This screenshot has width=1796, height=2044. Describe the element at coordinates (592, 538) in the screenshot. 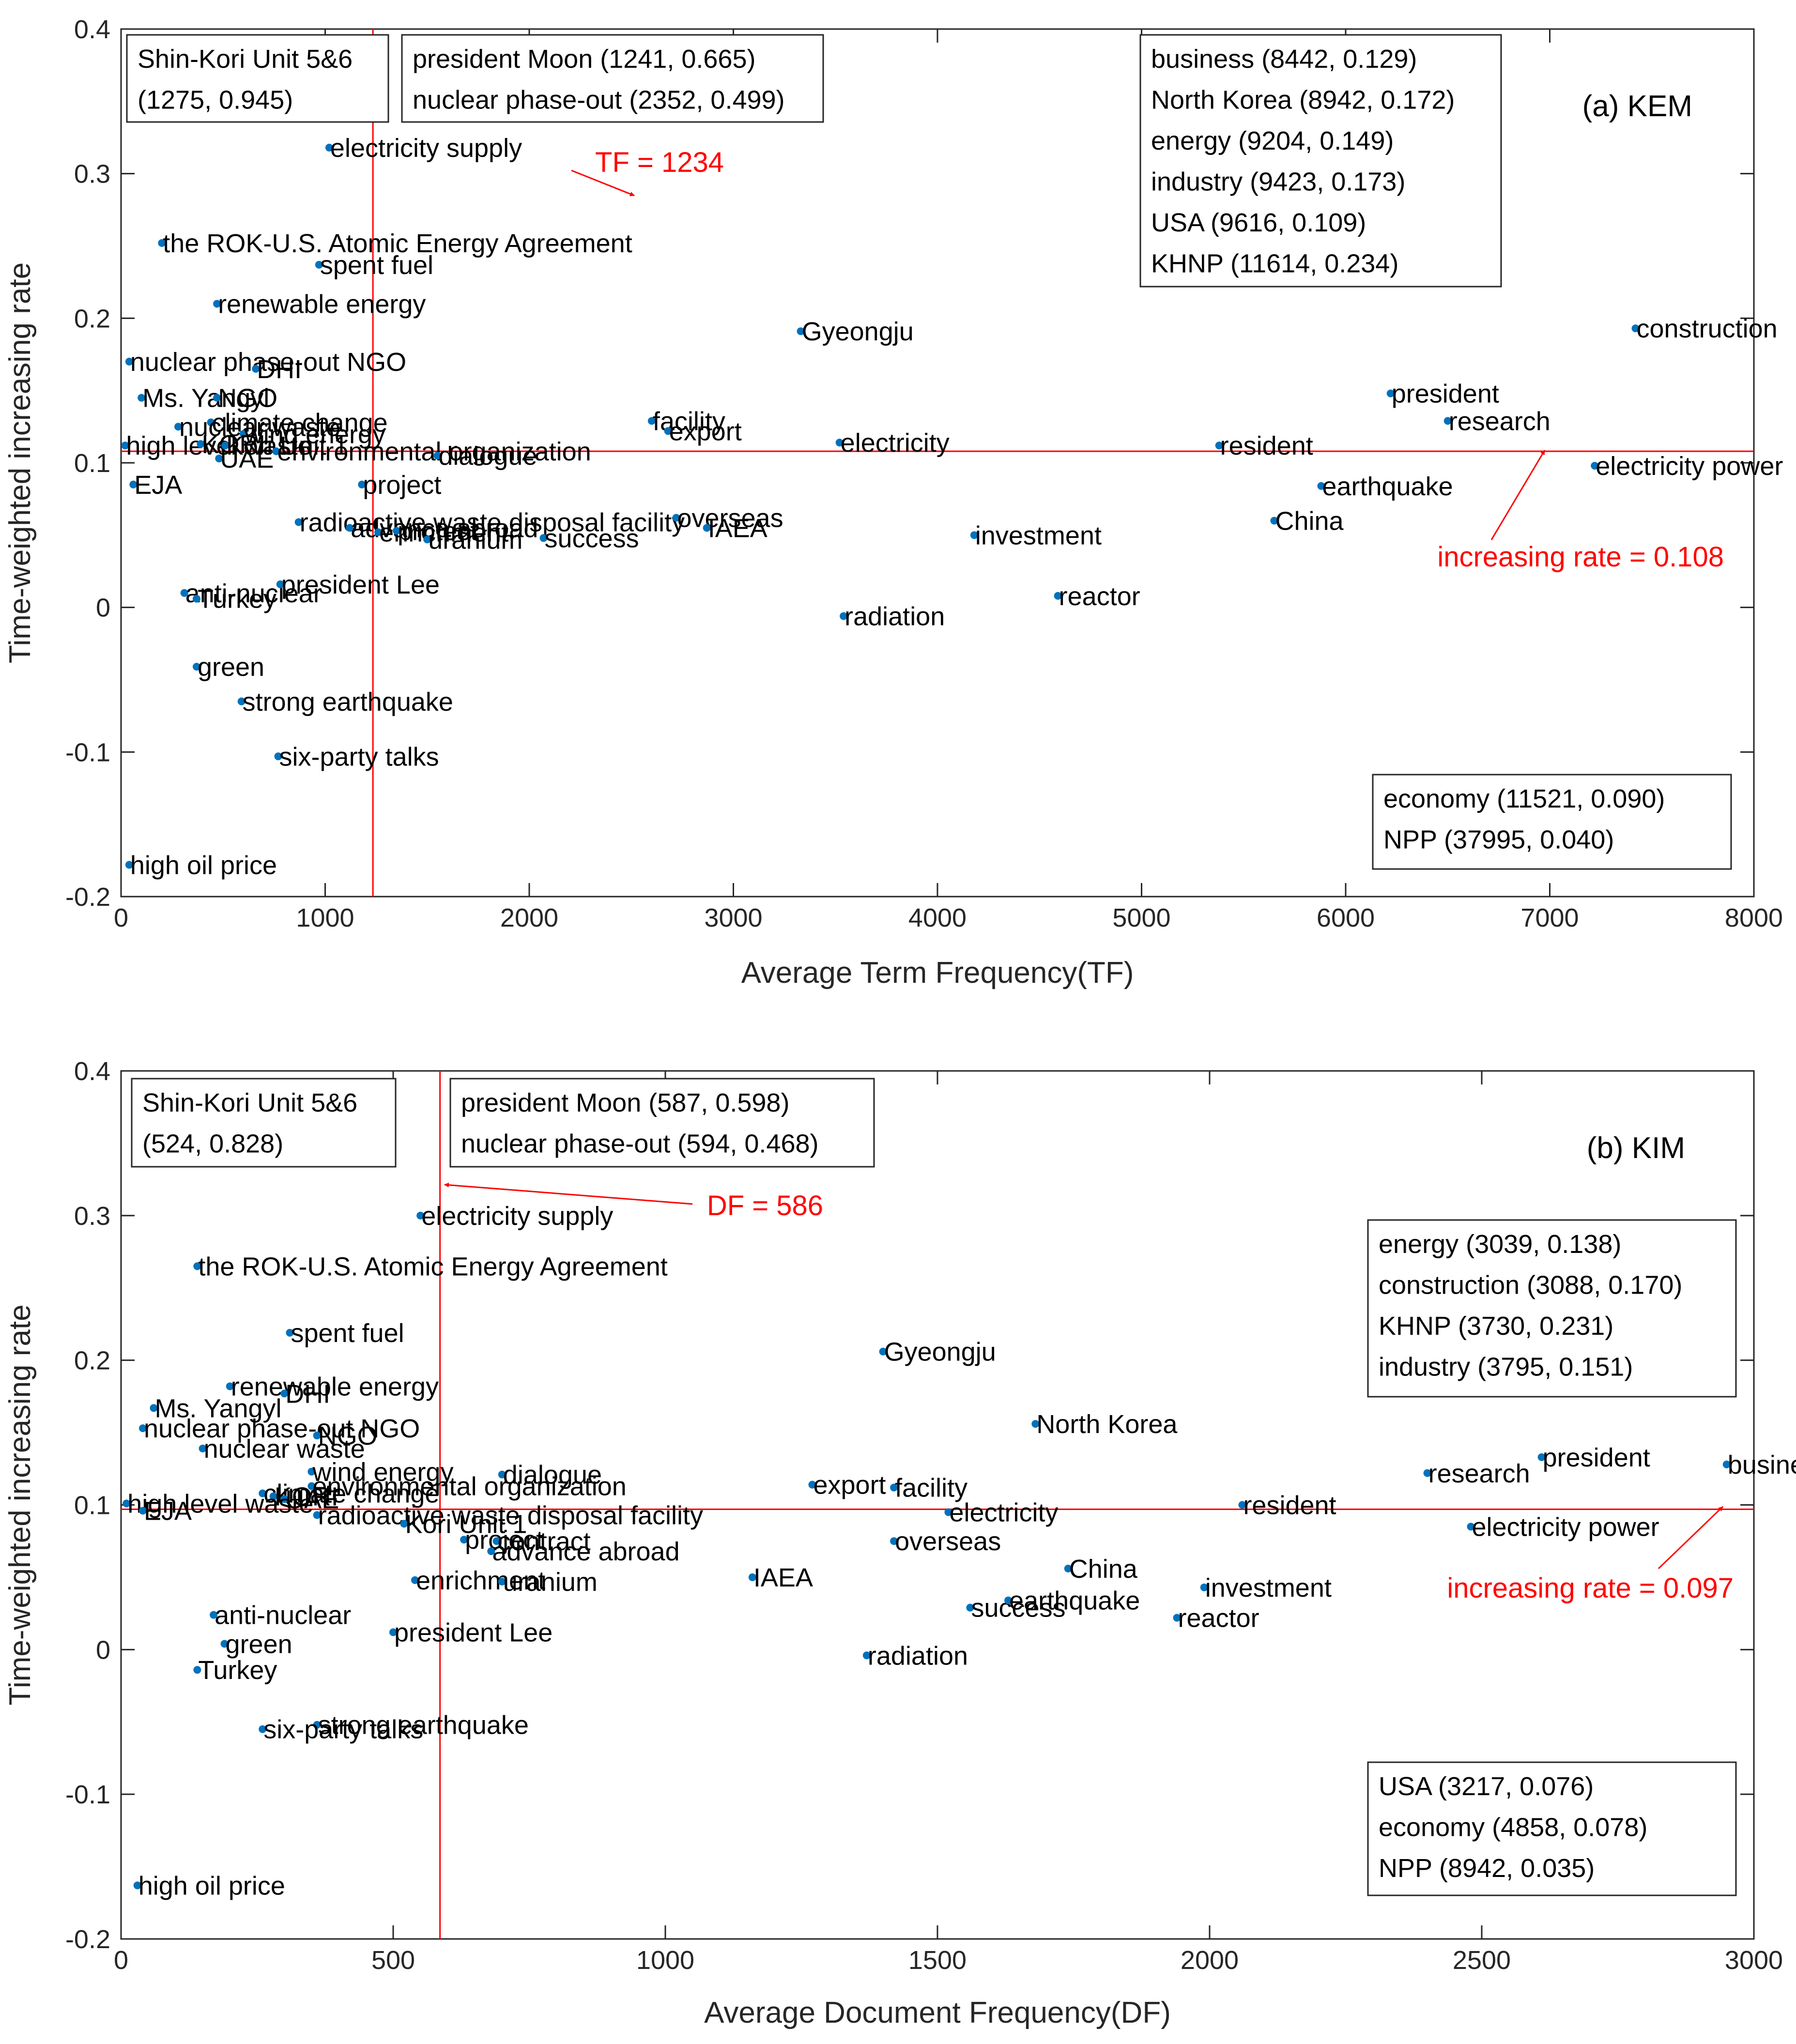

I see `point-label: success` at that location.